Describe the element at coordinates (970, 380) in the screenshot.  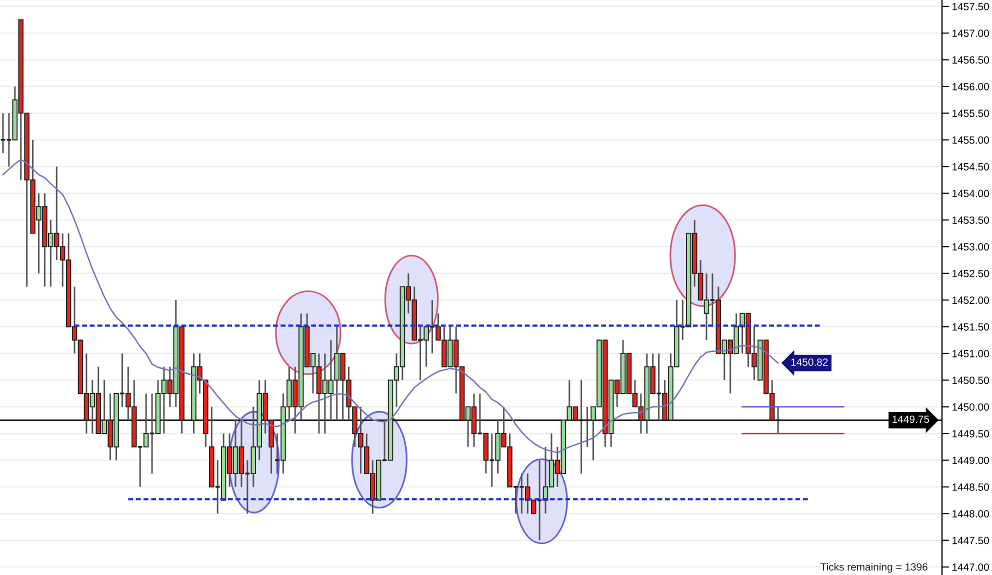
I see `y-tick-label: 1450.50` at that location.